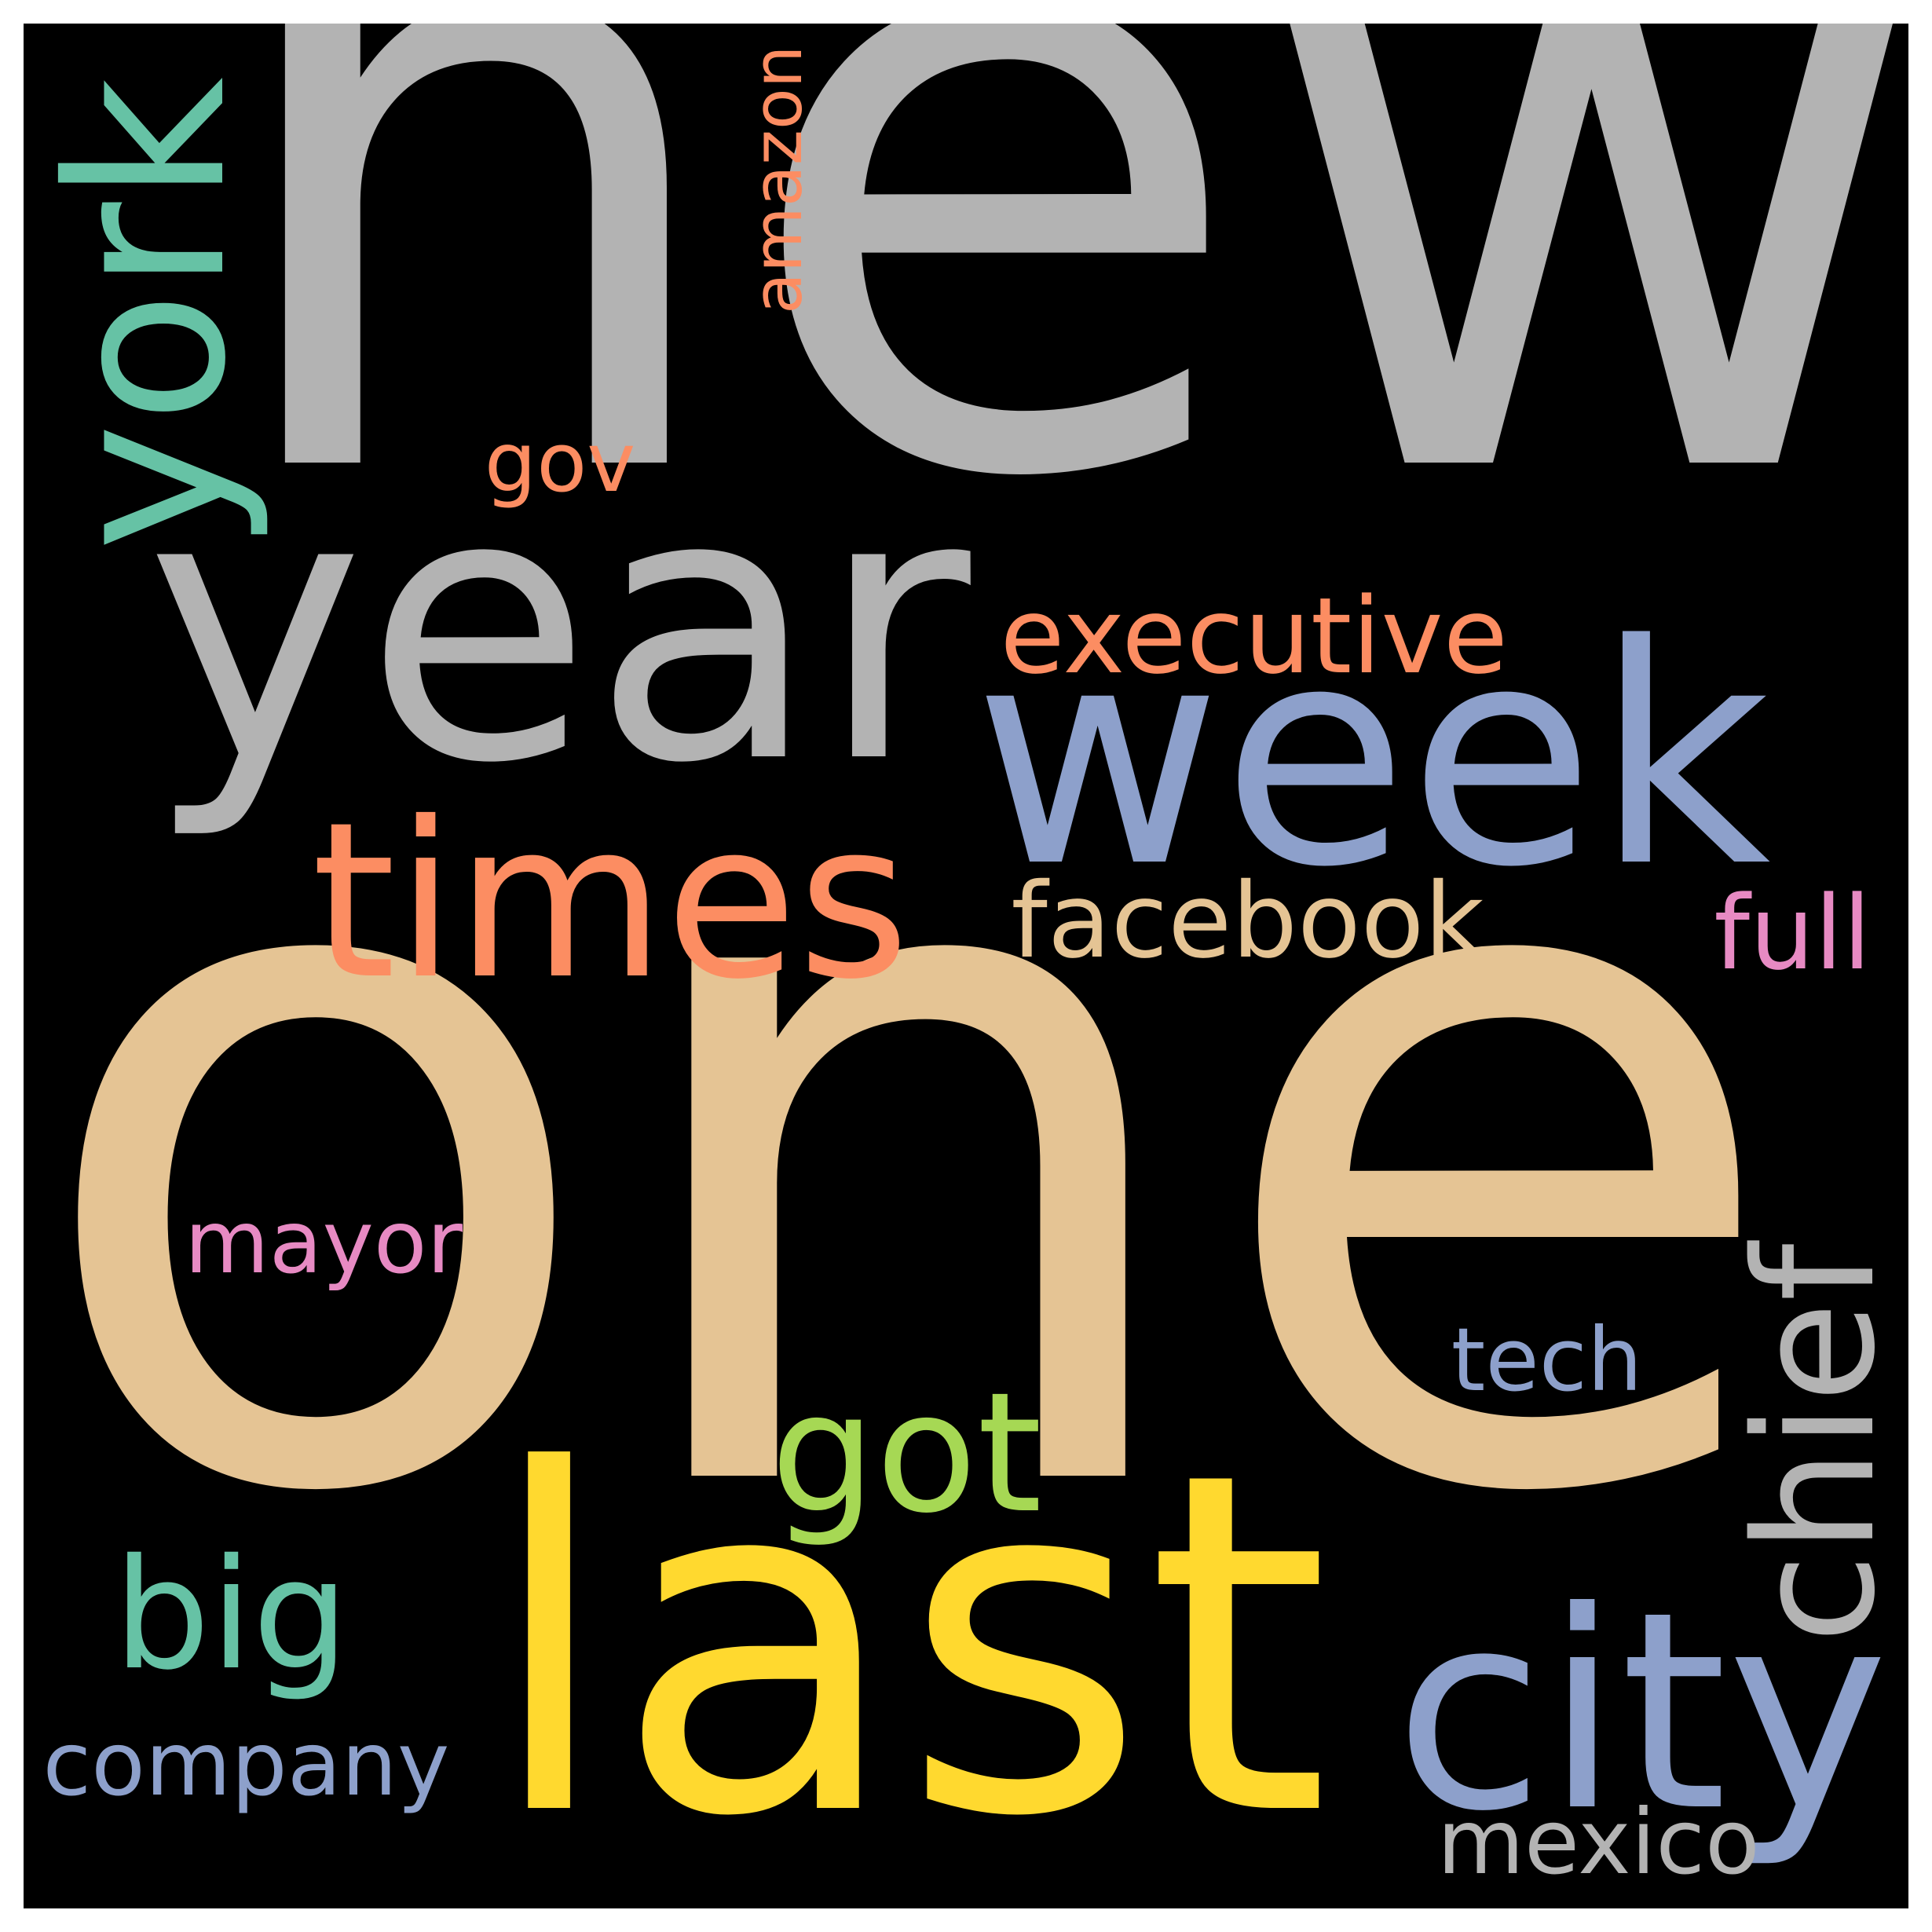  Describe the element at coordinates (246, 1765) in the screenshot. I see `word-company: company` at that location.